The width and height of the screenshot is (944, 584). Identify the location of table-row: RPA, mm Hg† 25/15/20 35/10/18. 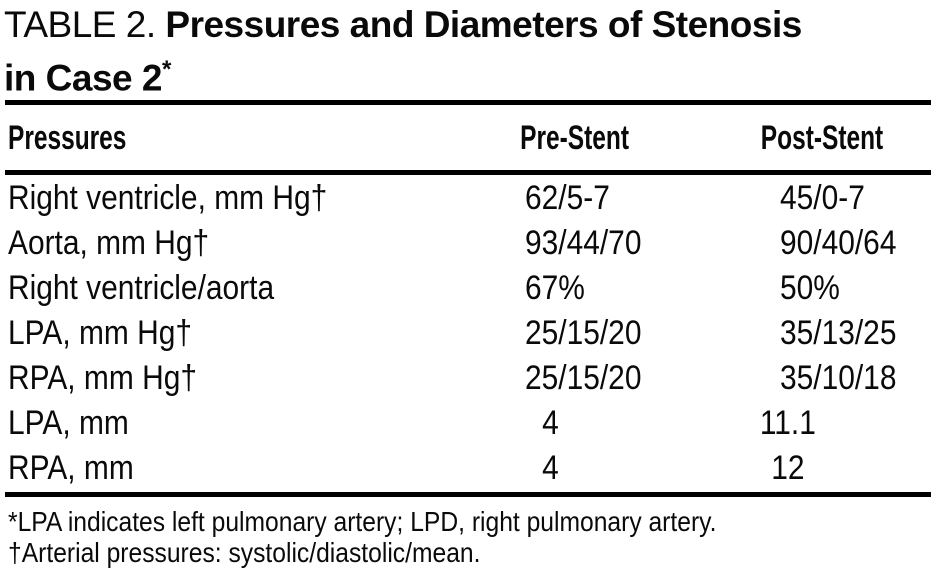
(472, 378).